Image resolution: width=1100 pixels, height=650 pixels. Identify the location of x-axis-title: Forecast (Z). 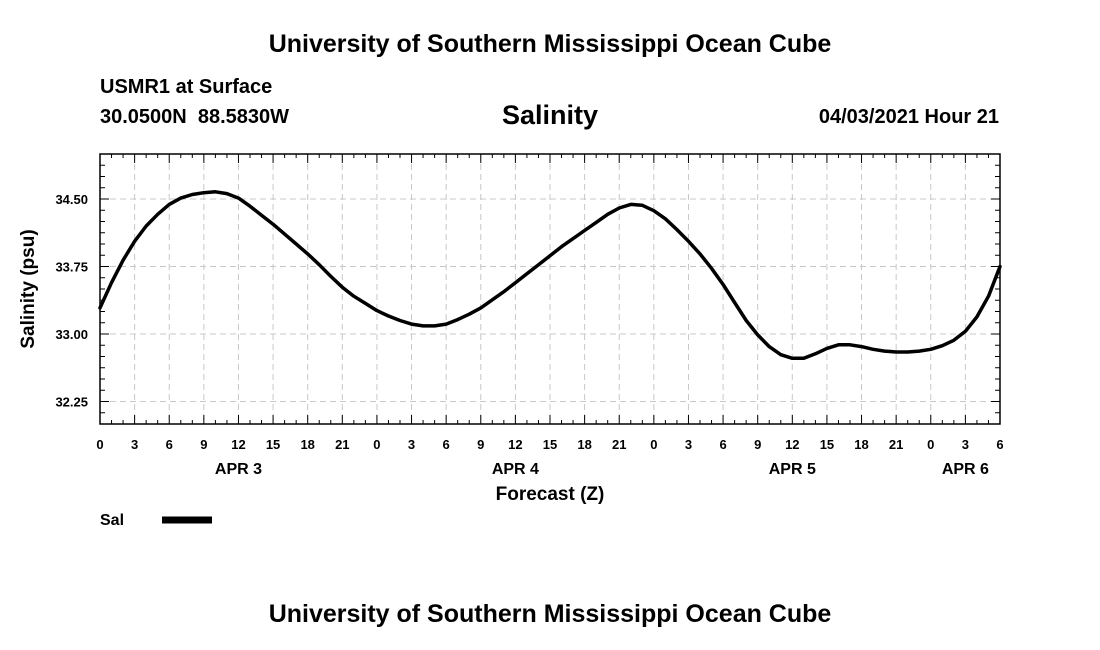
(550, 494).